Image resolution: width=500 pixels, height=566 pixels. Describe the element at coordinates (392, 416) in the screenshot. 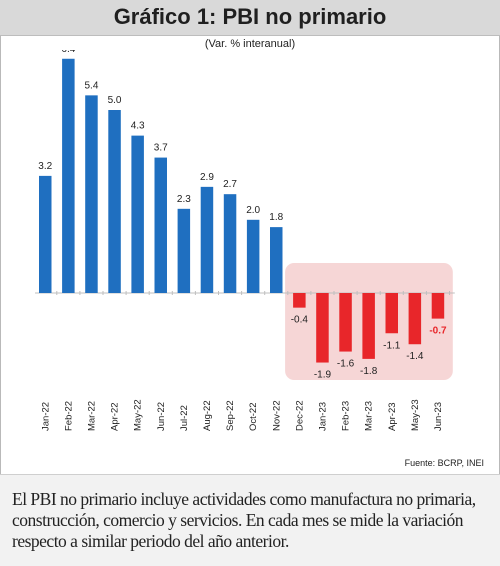

I see `category-label: Apr-23` at that location.